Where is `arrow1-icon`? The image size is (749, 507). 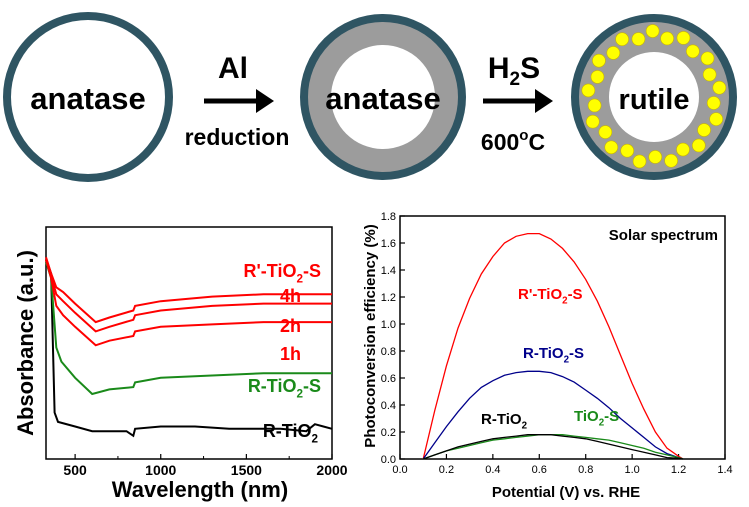
arrow1-icon is located at coordinates (239, 101).